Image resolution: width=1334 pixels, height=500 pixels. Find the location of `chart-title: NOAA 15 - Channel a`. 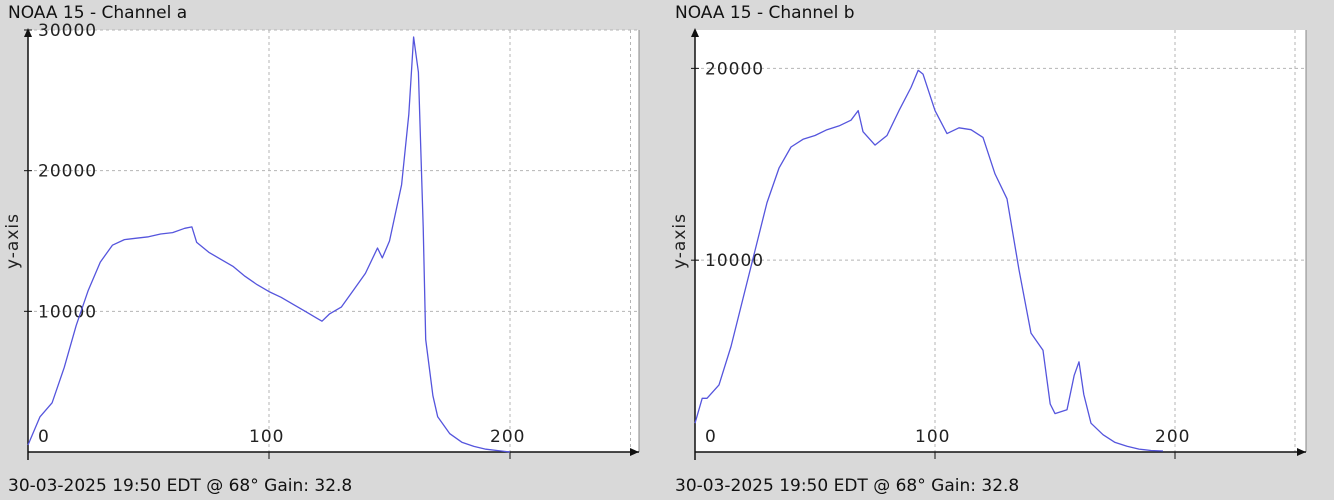

chart-title: NOAA 15 - Channel a is located at coordinates (98, 13).